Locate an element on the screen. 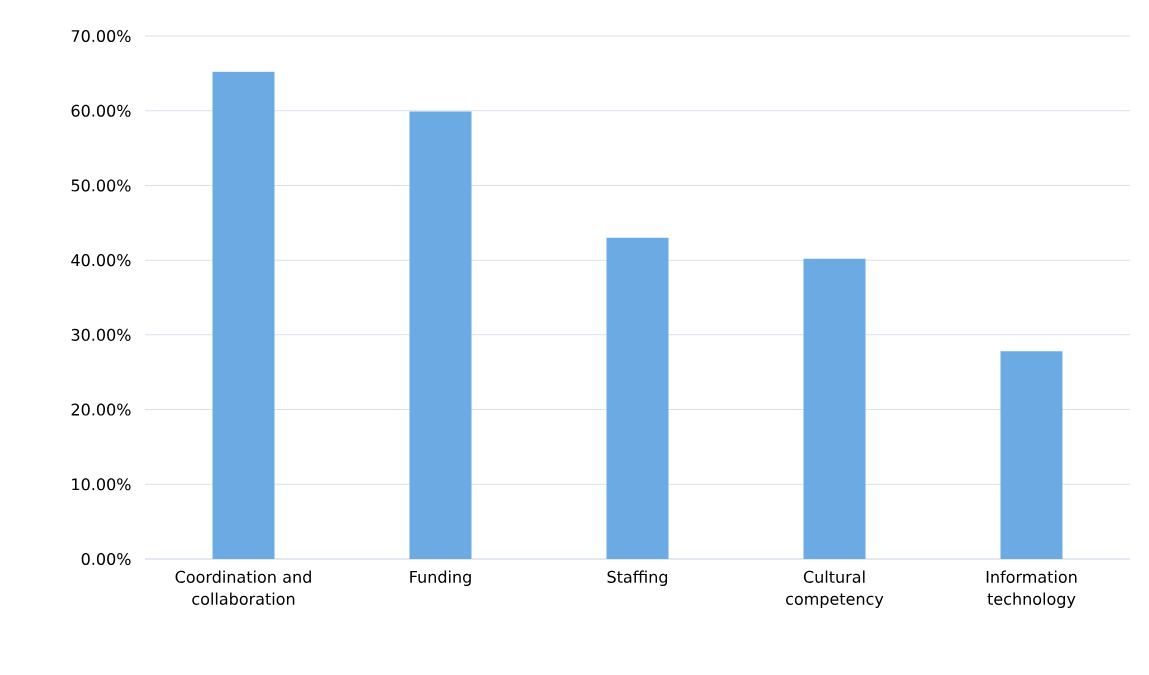 The height and width of the screenshot is (675, 1149). x-tick-label: Cultural competency is located at coordinates (835, 589).